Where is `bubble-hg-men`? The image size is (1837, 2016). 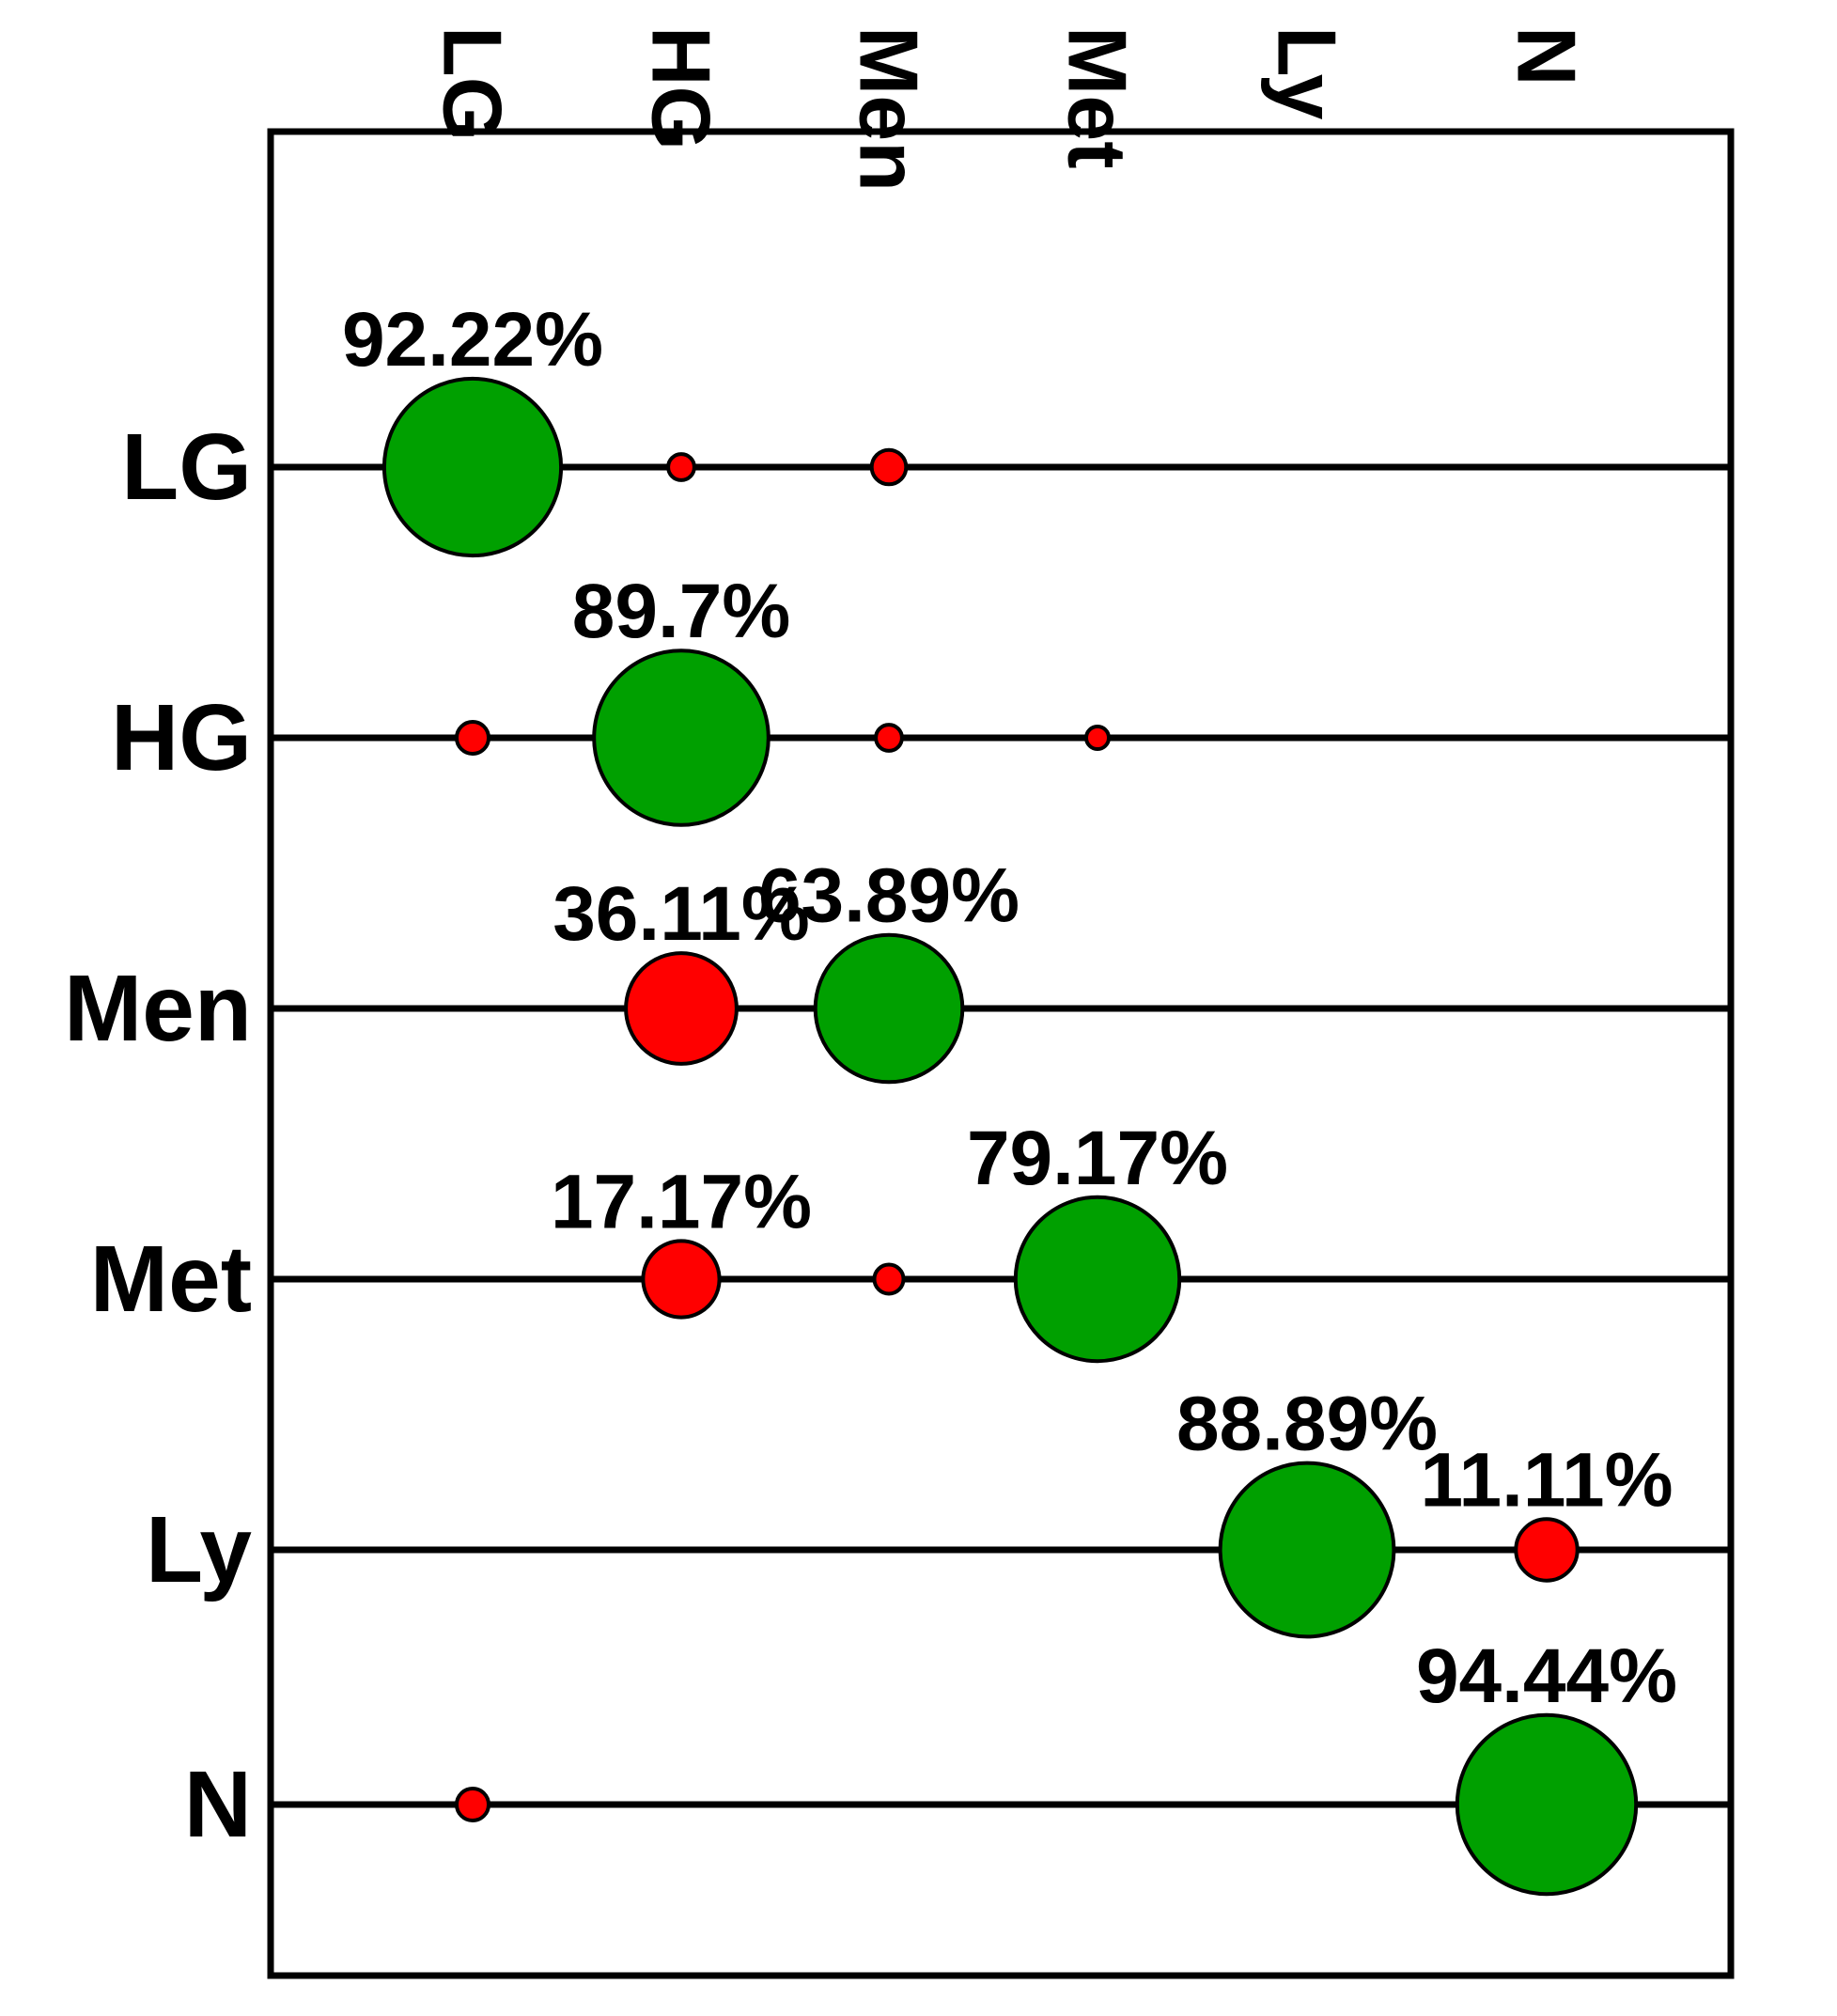 bubble-hg-men is located at coordinates (889, 738).